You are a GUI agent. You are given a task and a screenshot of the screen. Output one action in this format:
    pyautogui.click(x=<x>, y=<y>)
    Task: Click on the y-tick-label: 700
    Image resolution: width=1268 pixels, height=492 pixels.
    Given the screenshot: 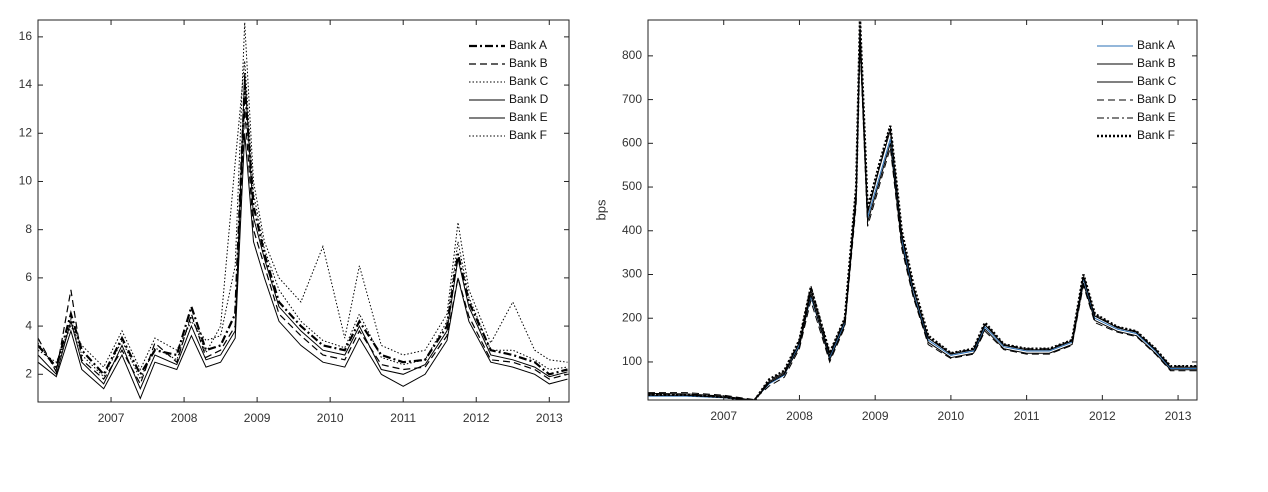 What is the action you would take?
    pyautogui.click(x=632, y=99)
    